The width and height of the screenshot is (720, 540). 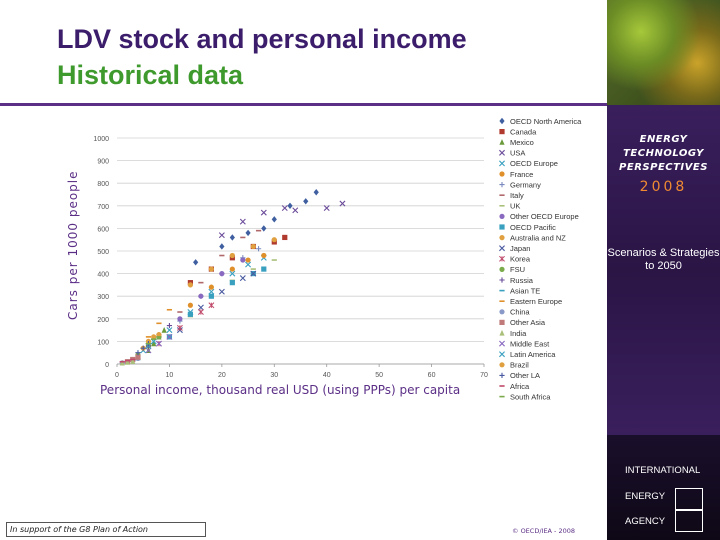 I want to click on iea-line-1: INTERNATIONAL, so click(x=663, y=470).